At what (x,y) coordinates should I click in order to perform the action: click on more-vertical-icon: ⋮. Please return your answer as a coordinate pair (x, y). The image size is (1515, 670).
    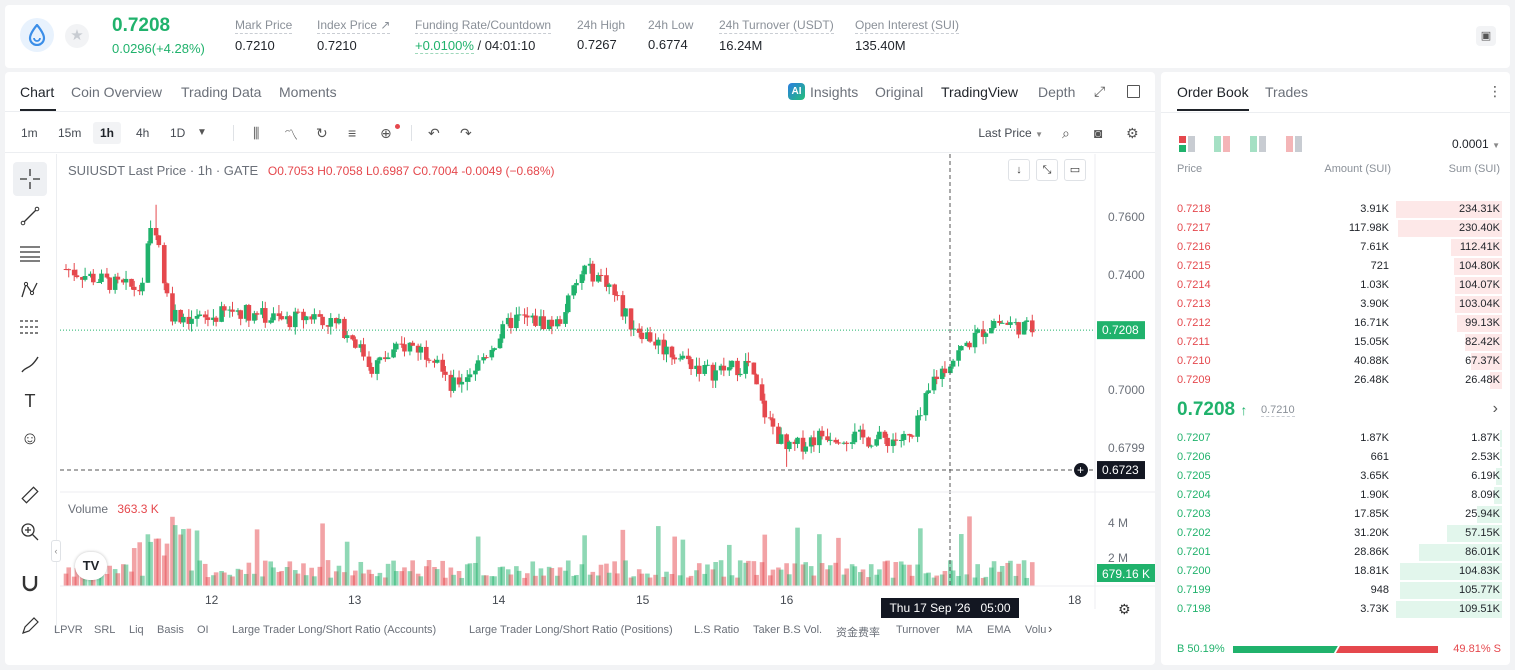
    Looking at the image, I should click on (1495, 91).